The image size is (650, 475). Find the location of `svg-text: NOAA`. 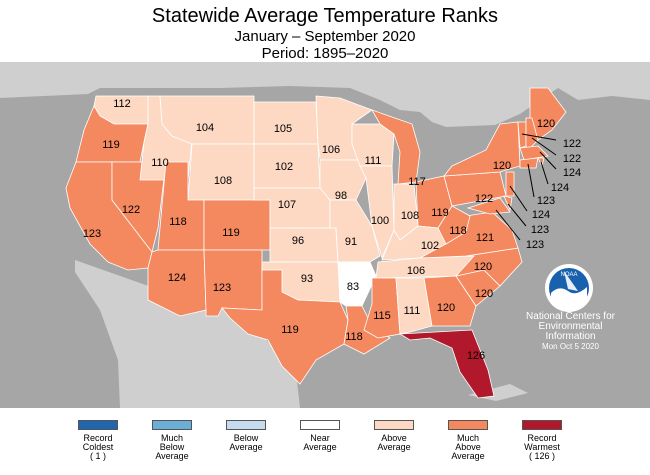

svg-text: NOAA is located at coordinates (568, 275).